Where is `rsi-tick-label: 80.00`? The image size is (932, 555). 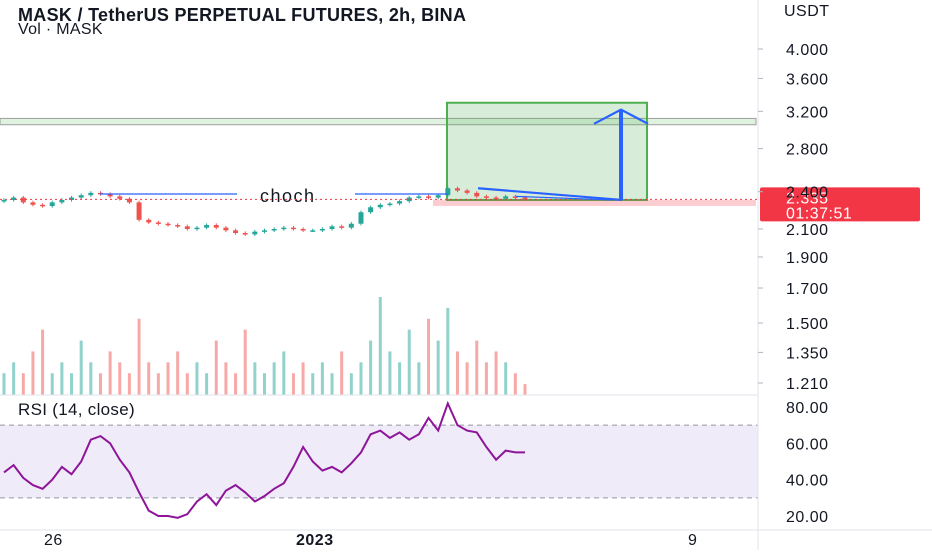
rsi-tick-label: 80.00 is located at coordinates (807, 408).